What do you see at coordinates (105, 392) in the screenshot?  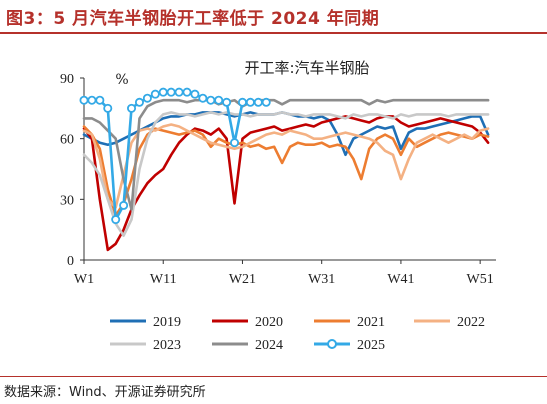 I see `source-note: 数据来源：Wind、开源证券研究所` at bounding box center [105, 392].